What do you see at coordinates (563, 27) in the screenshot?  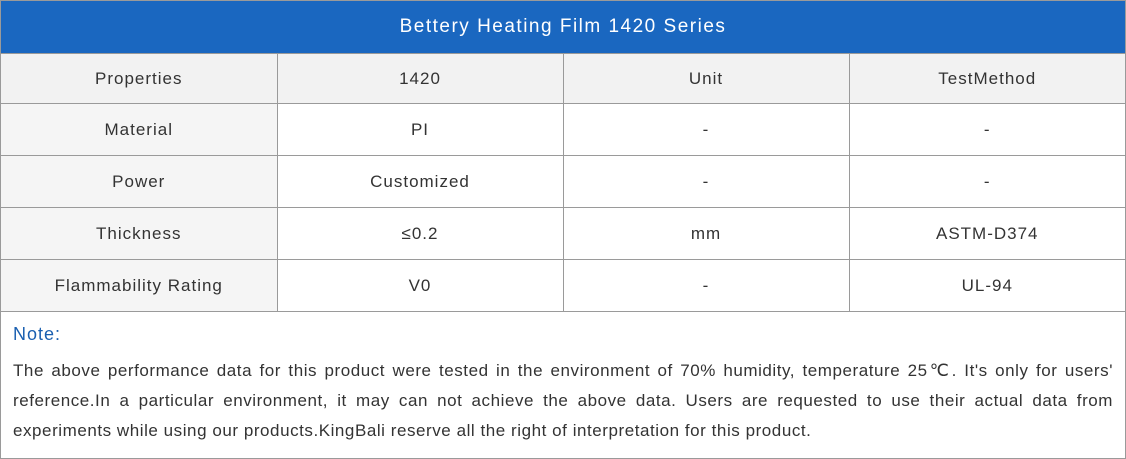 I see `title-bar: Bettery Heating Film 1420 Series` at bounding box center [563, 27].